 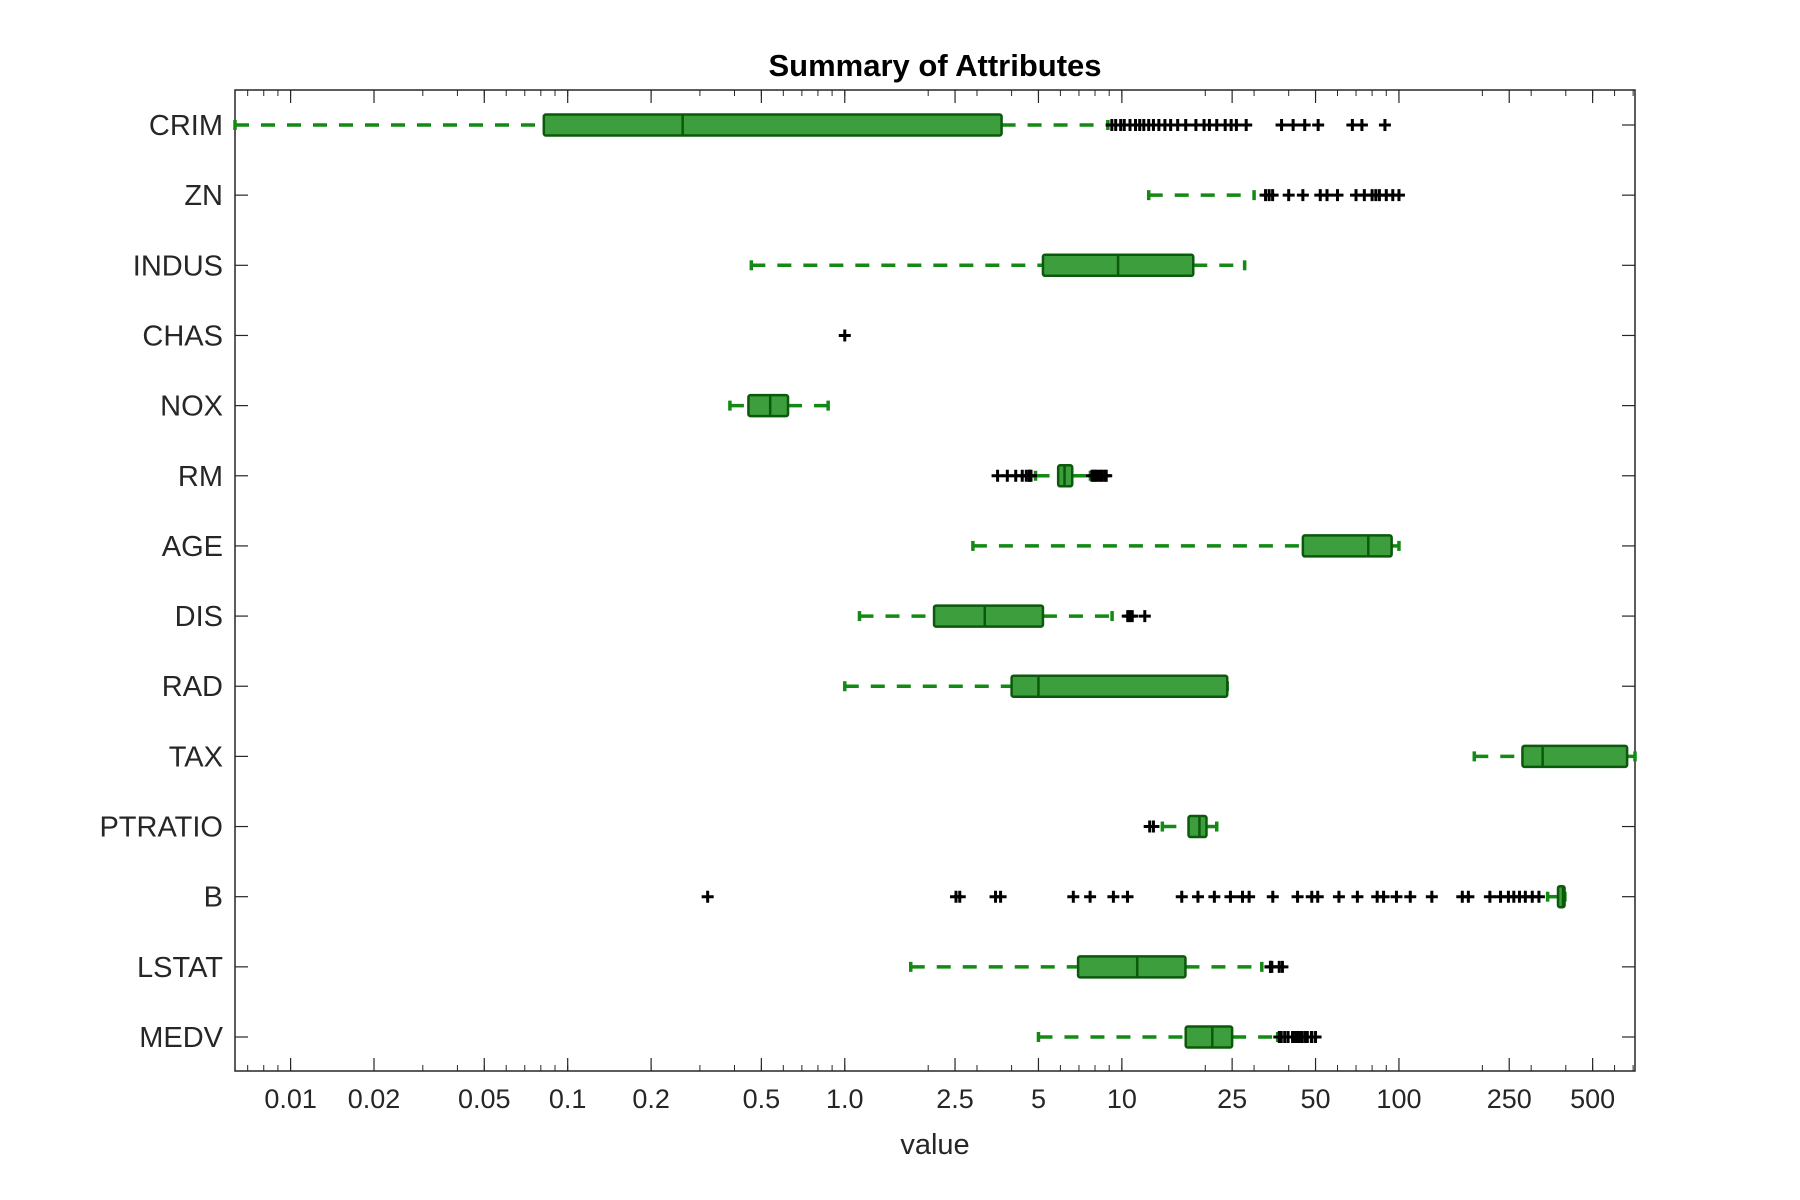 I want to click on x-tick-label: 0.2, so click(x=651, y=1099).